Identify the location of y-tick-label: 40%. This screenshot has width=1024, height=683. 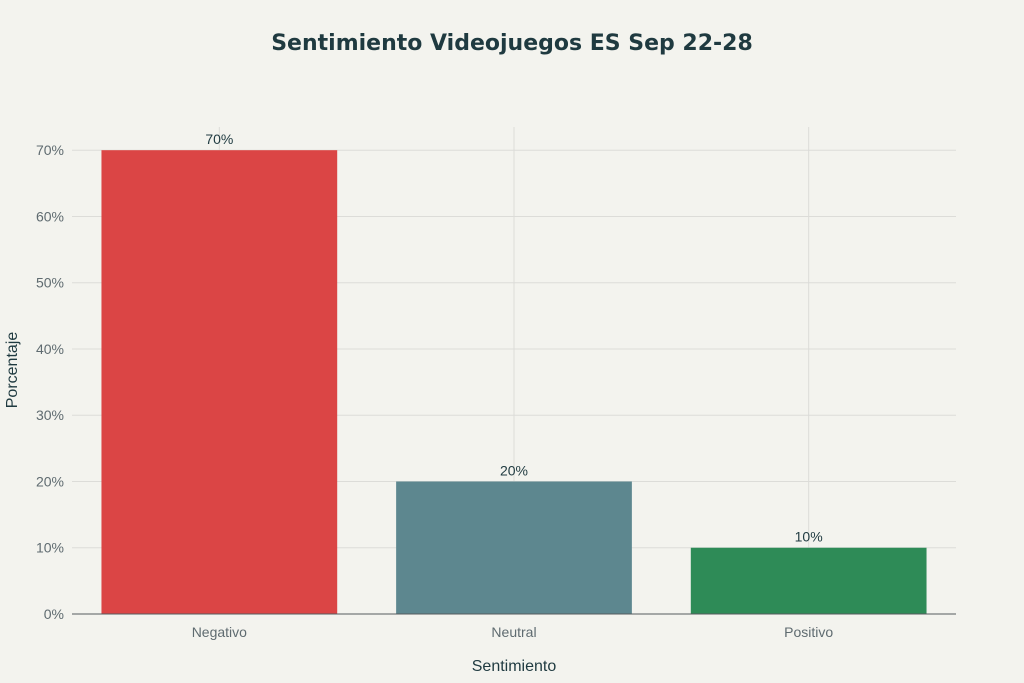
(50, 349).